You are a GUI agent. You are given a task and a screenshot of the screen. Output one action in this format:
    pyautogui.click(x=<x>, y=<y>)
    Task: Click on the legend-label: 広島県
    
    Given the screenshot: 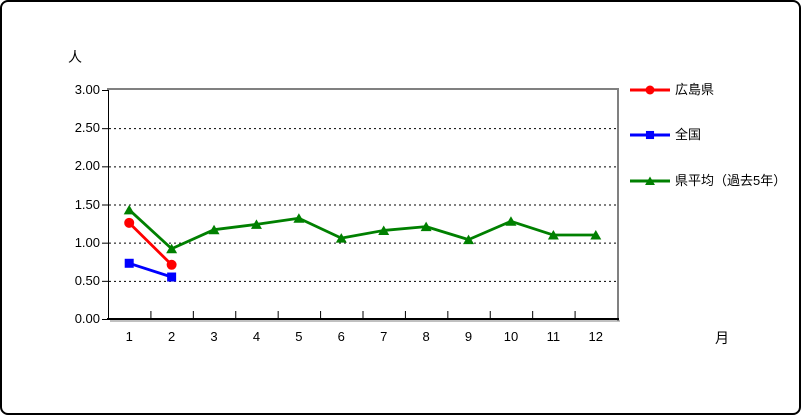 What is the action you would take?
    pyautogui.click(x=695, y=89)
    